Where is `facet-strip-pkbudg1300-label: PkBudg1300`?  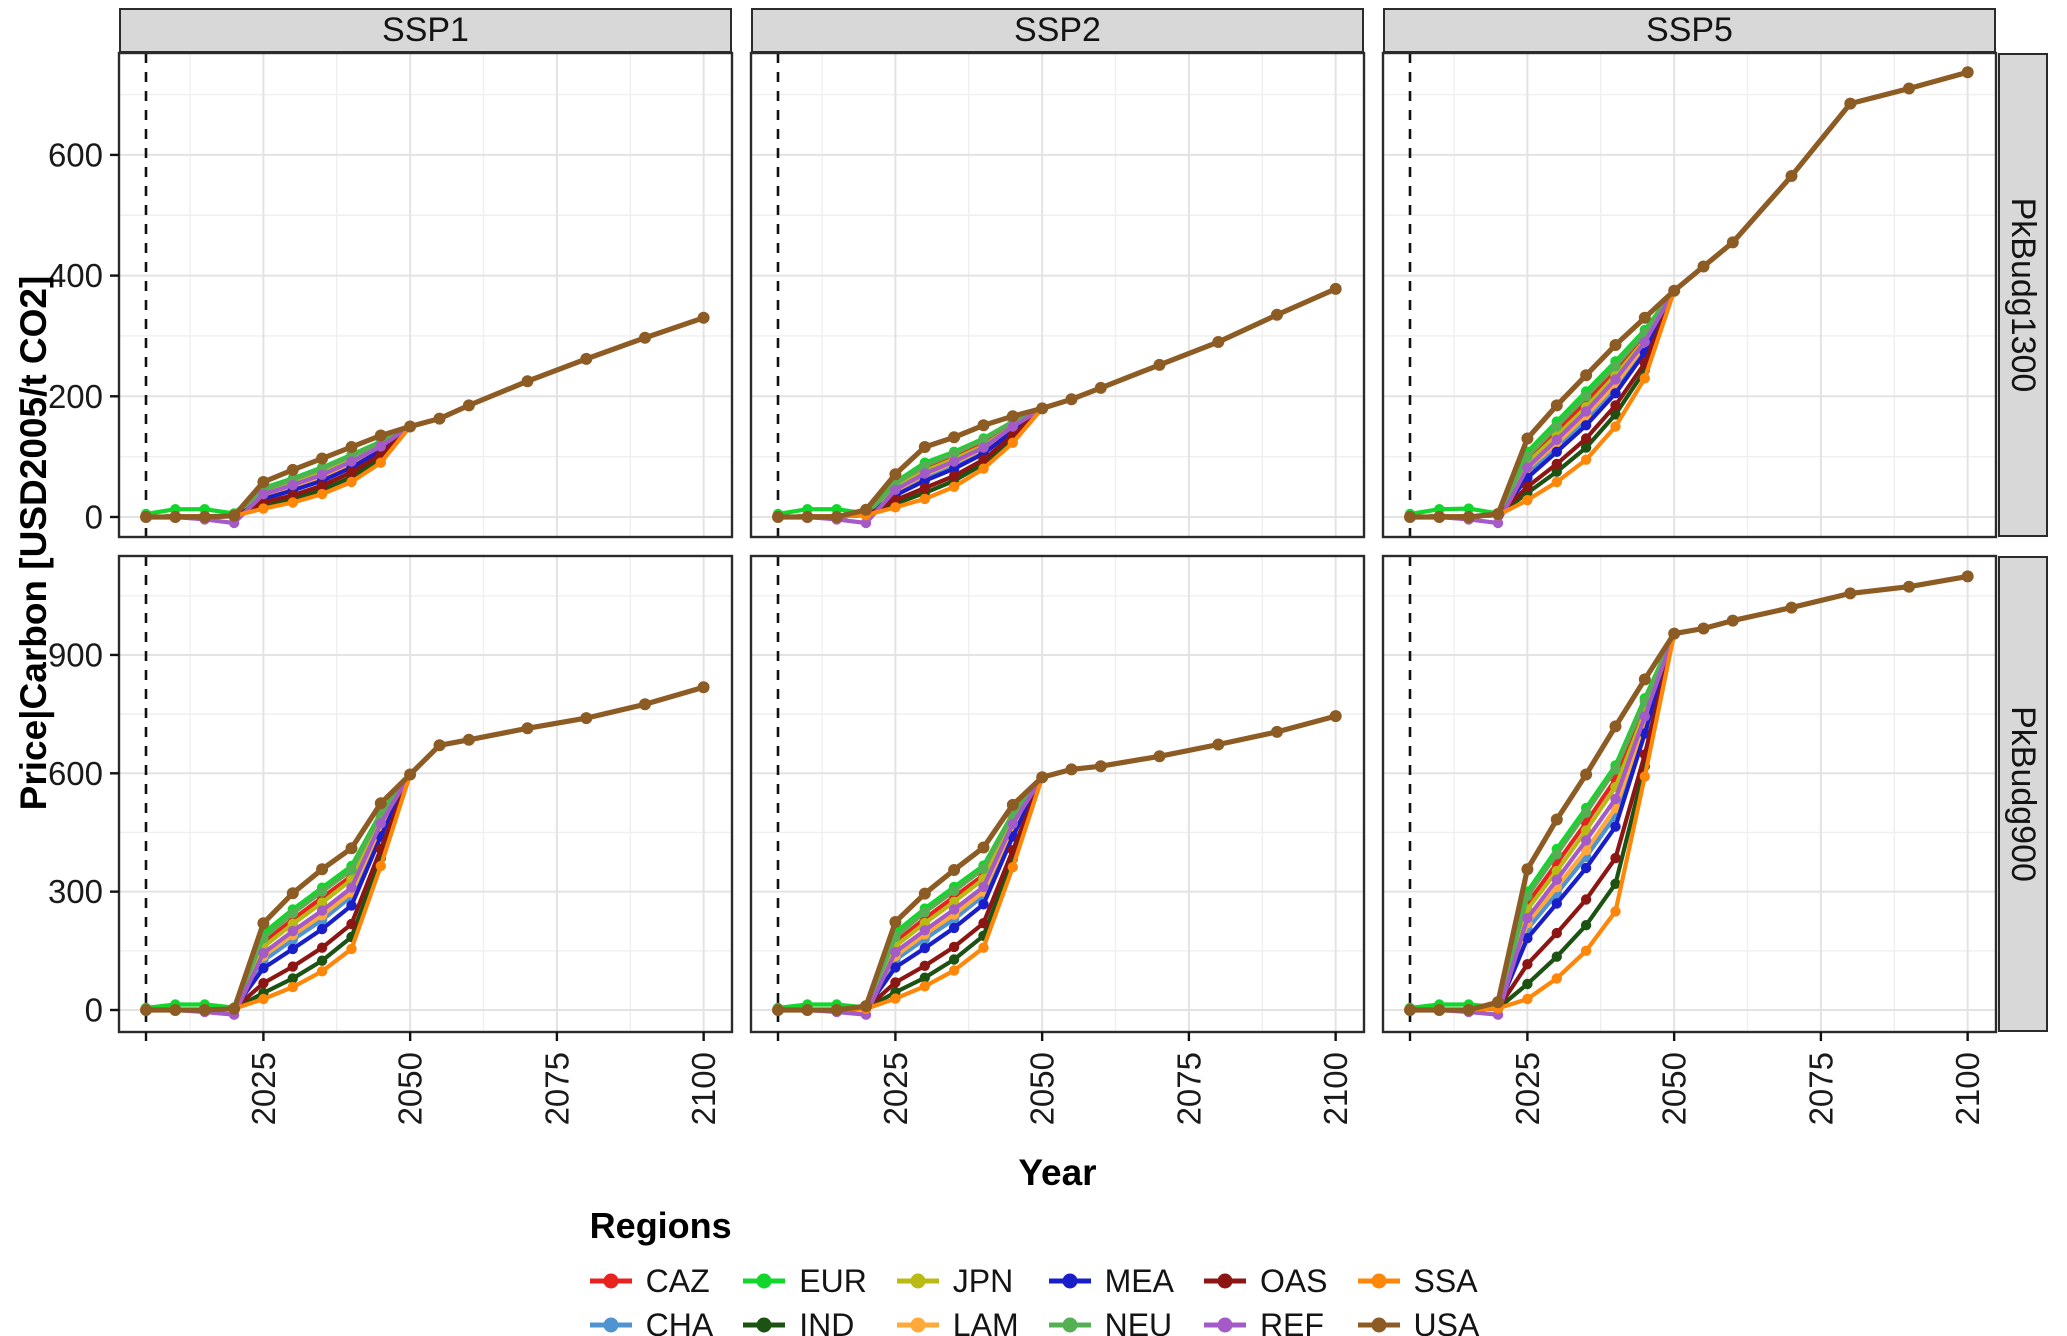
facet-strip-pkbudg1300-label: PkBudg1300 is located at coordinates (2023, 295).